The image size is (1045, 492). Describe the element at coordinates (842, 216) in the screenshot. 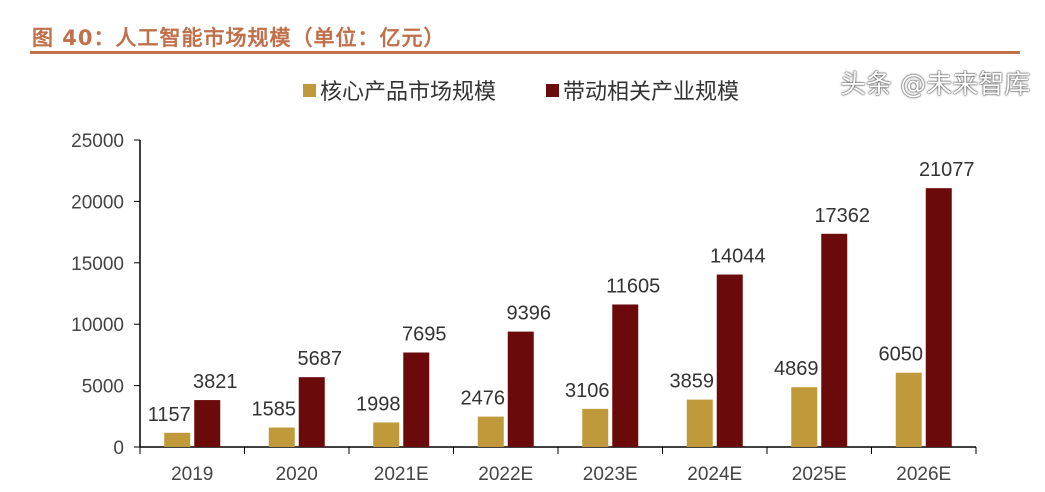

I see `data-label: 17362` at that location.